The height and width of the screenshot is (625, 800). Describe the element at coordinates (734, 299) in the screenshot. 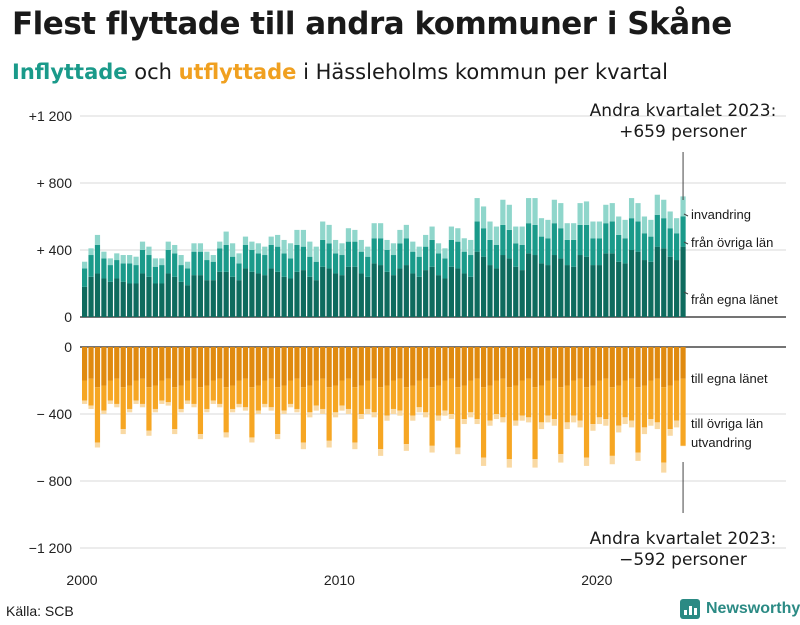

I see `series-label-top: från egna länet` at that location.